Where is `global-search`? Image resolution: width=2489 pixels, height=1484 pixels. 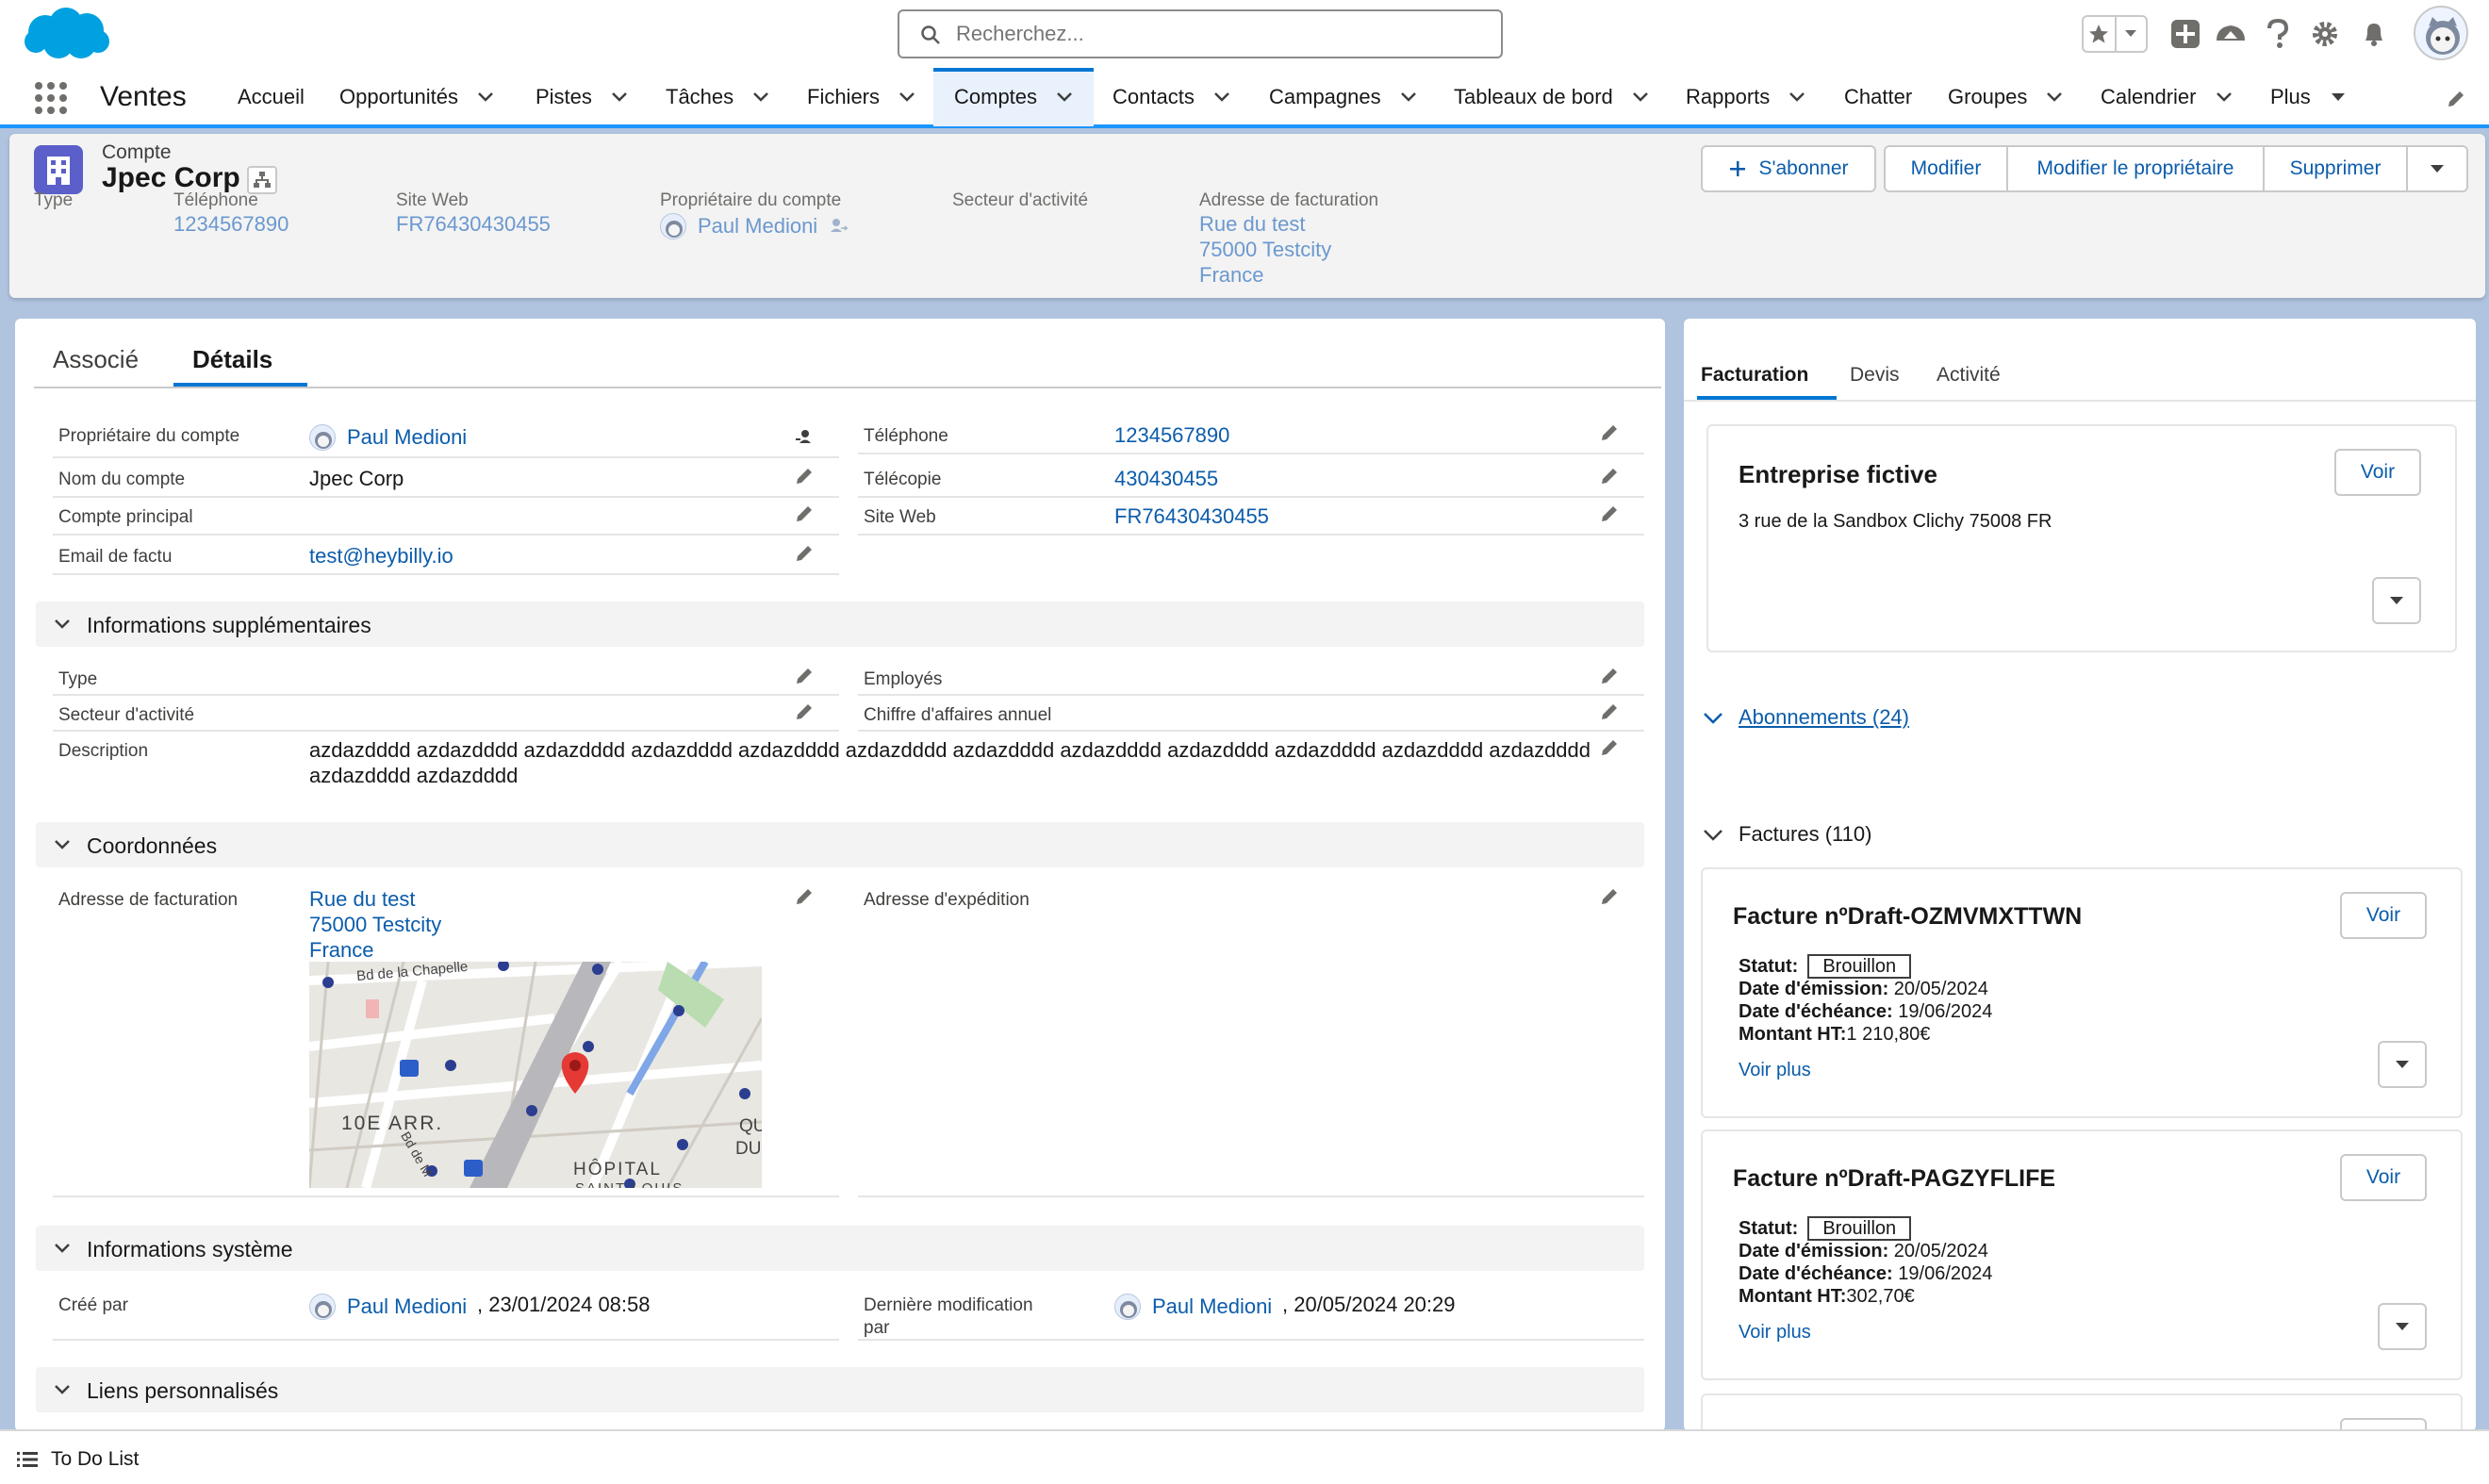 global-search is located at coordinates (1200, 33).